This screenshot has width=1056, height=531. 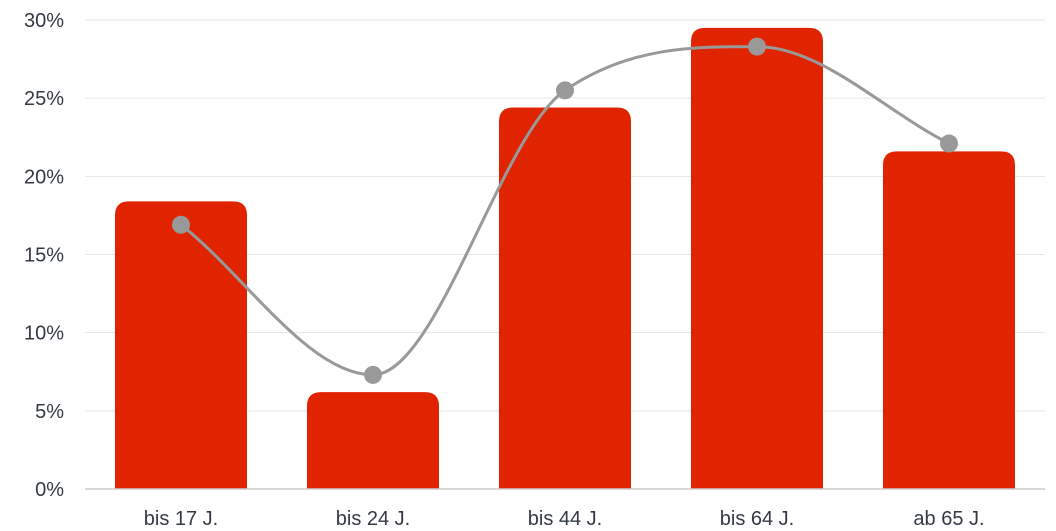 What do you see at coordinates (44, 21) in the screenshot?
I see `y-tick-label: 30%` at bounding box center [44, 21].